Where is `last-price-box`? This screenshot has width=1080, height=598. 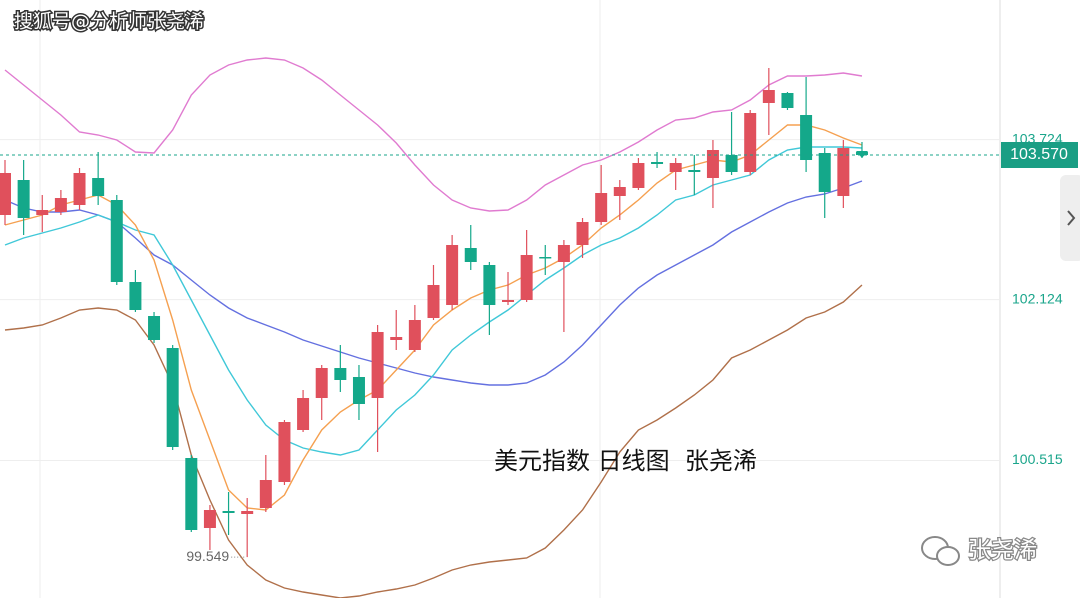
last-price-box is located at coordinates (1039, 155).